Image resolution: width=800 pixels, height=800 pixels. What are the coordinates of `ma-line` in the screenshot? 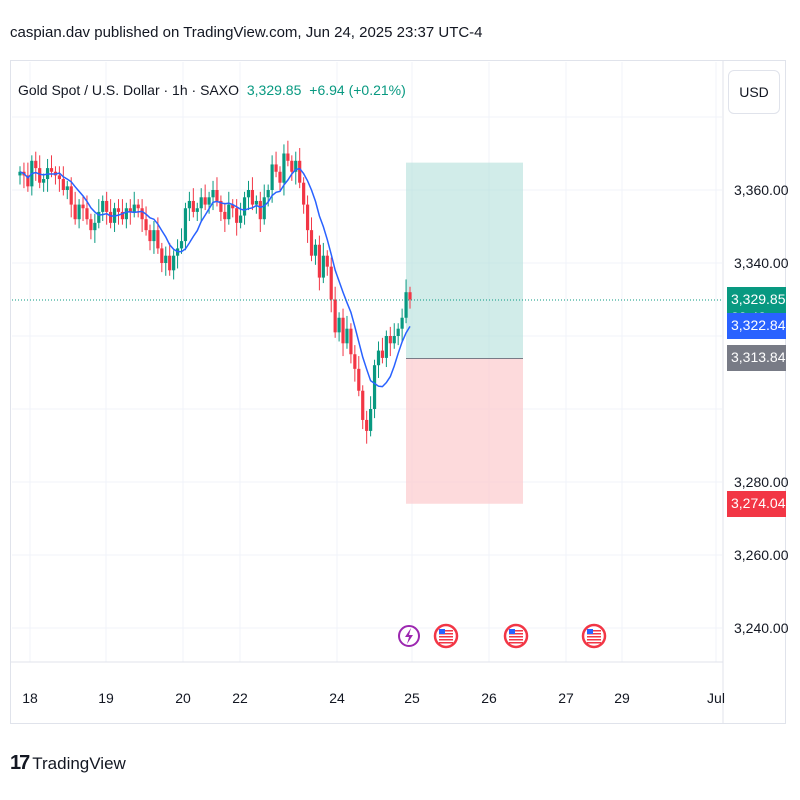 It's located at (215, 277).